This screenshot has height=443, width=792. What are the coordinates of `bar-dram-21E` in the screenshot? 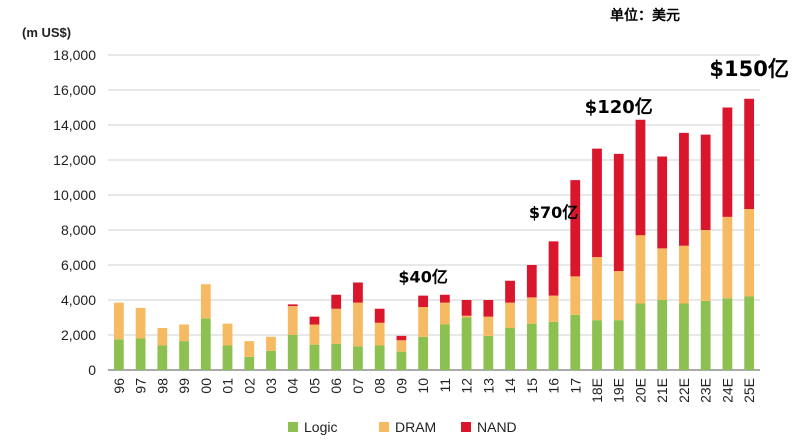 It's located at (662, 274).